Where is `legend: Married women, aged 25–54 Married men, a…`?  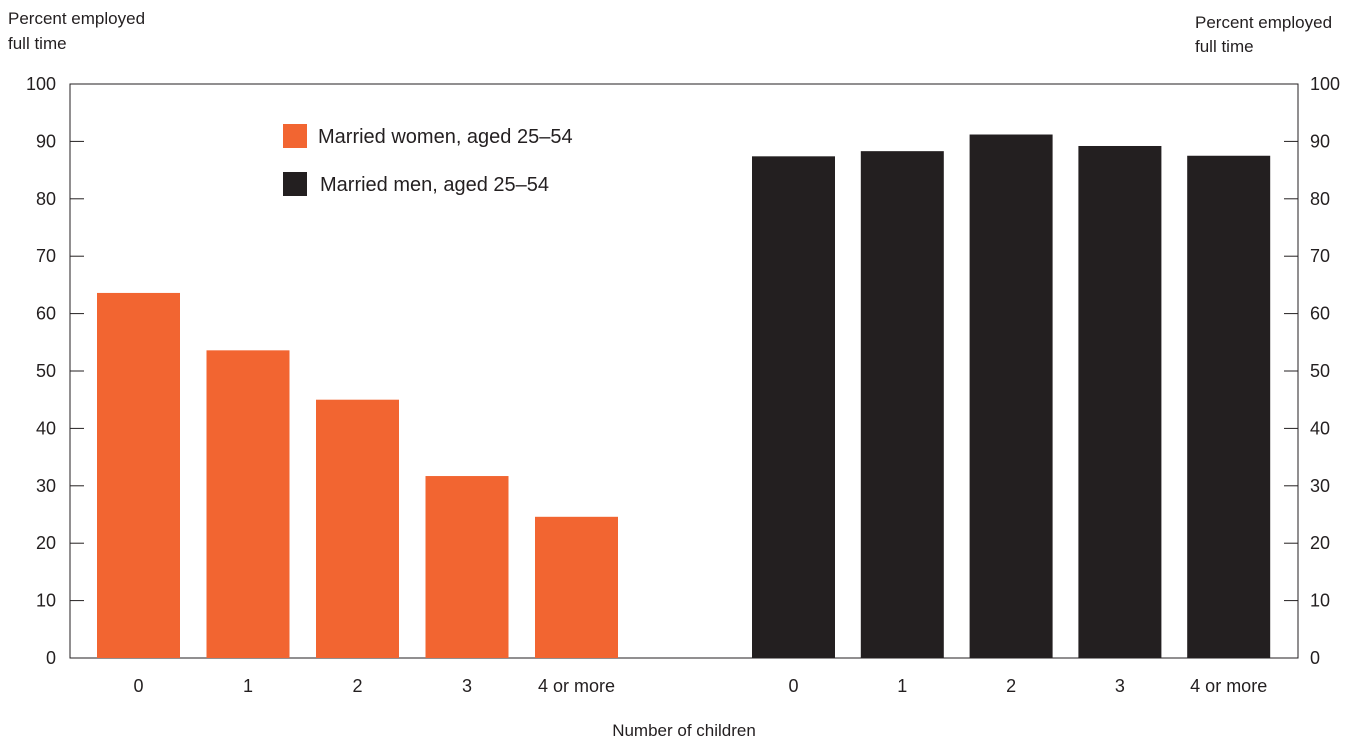
legend: Married women, aged 25–54 Married men, a… is located at coordinates (428, 160).